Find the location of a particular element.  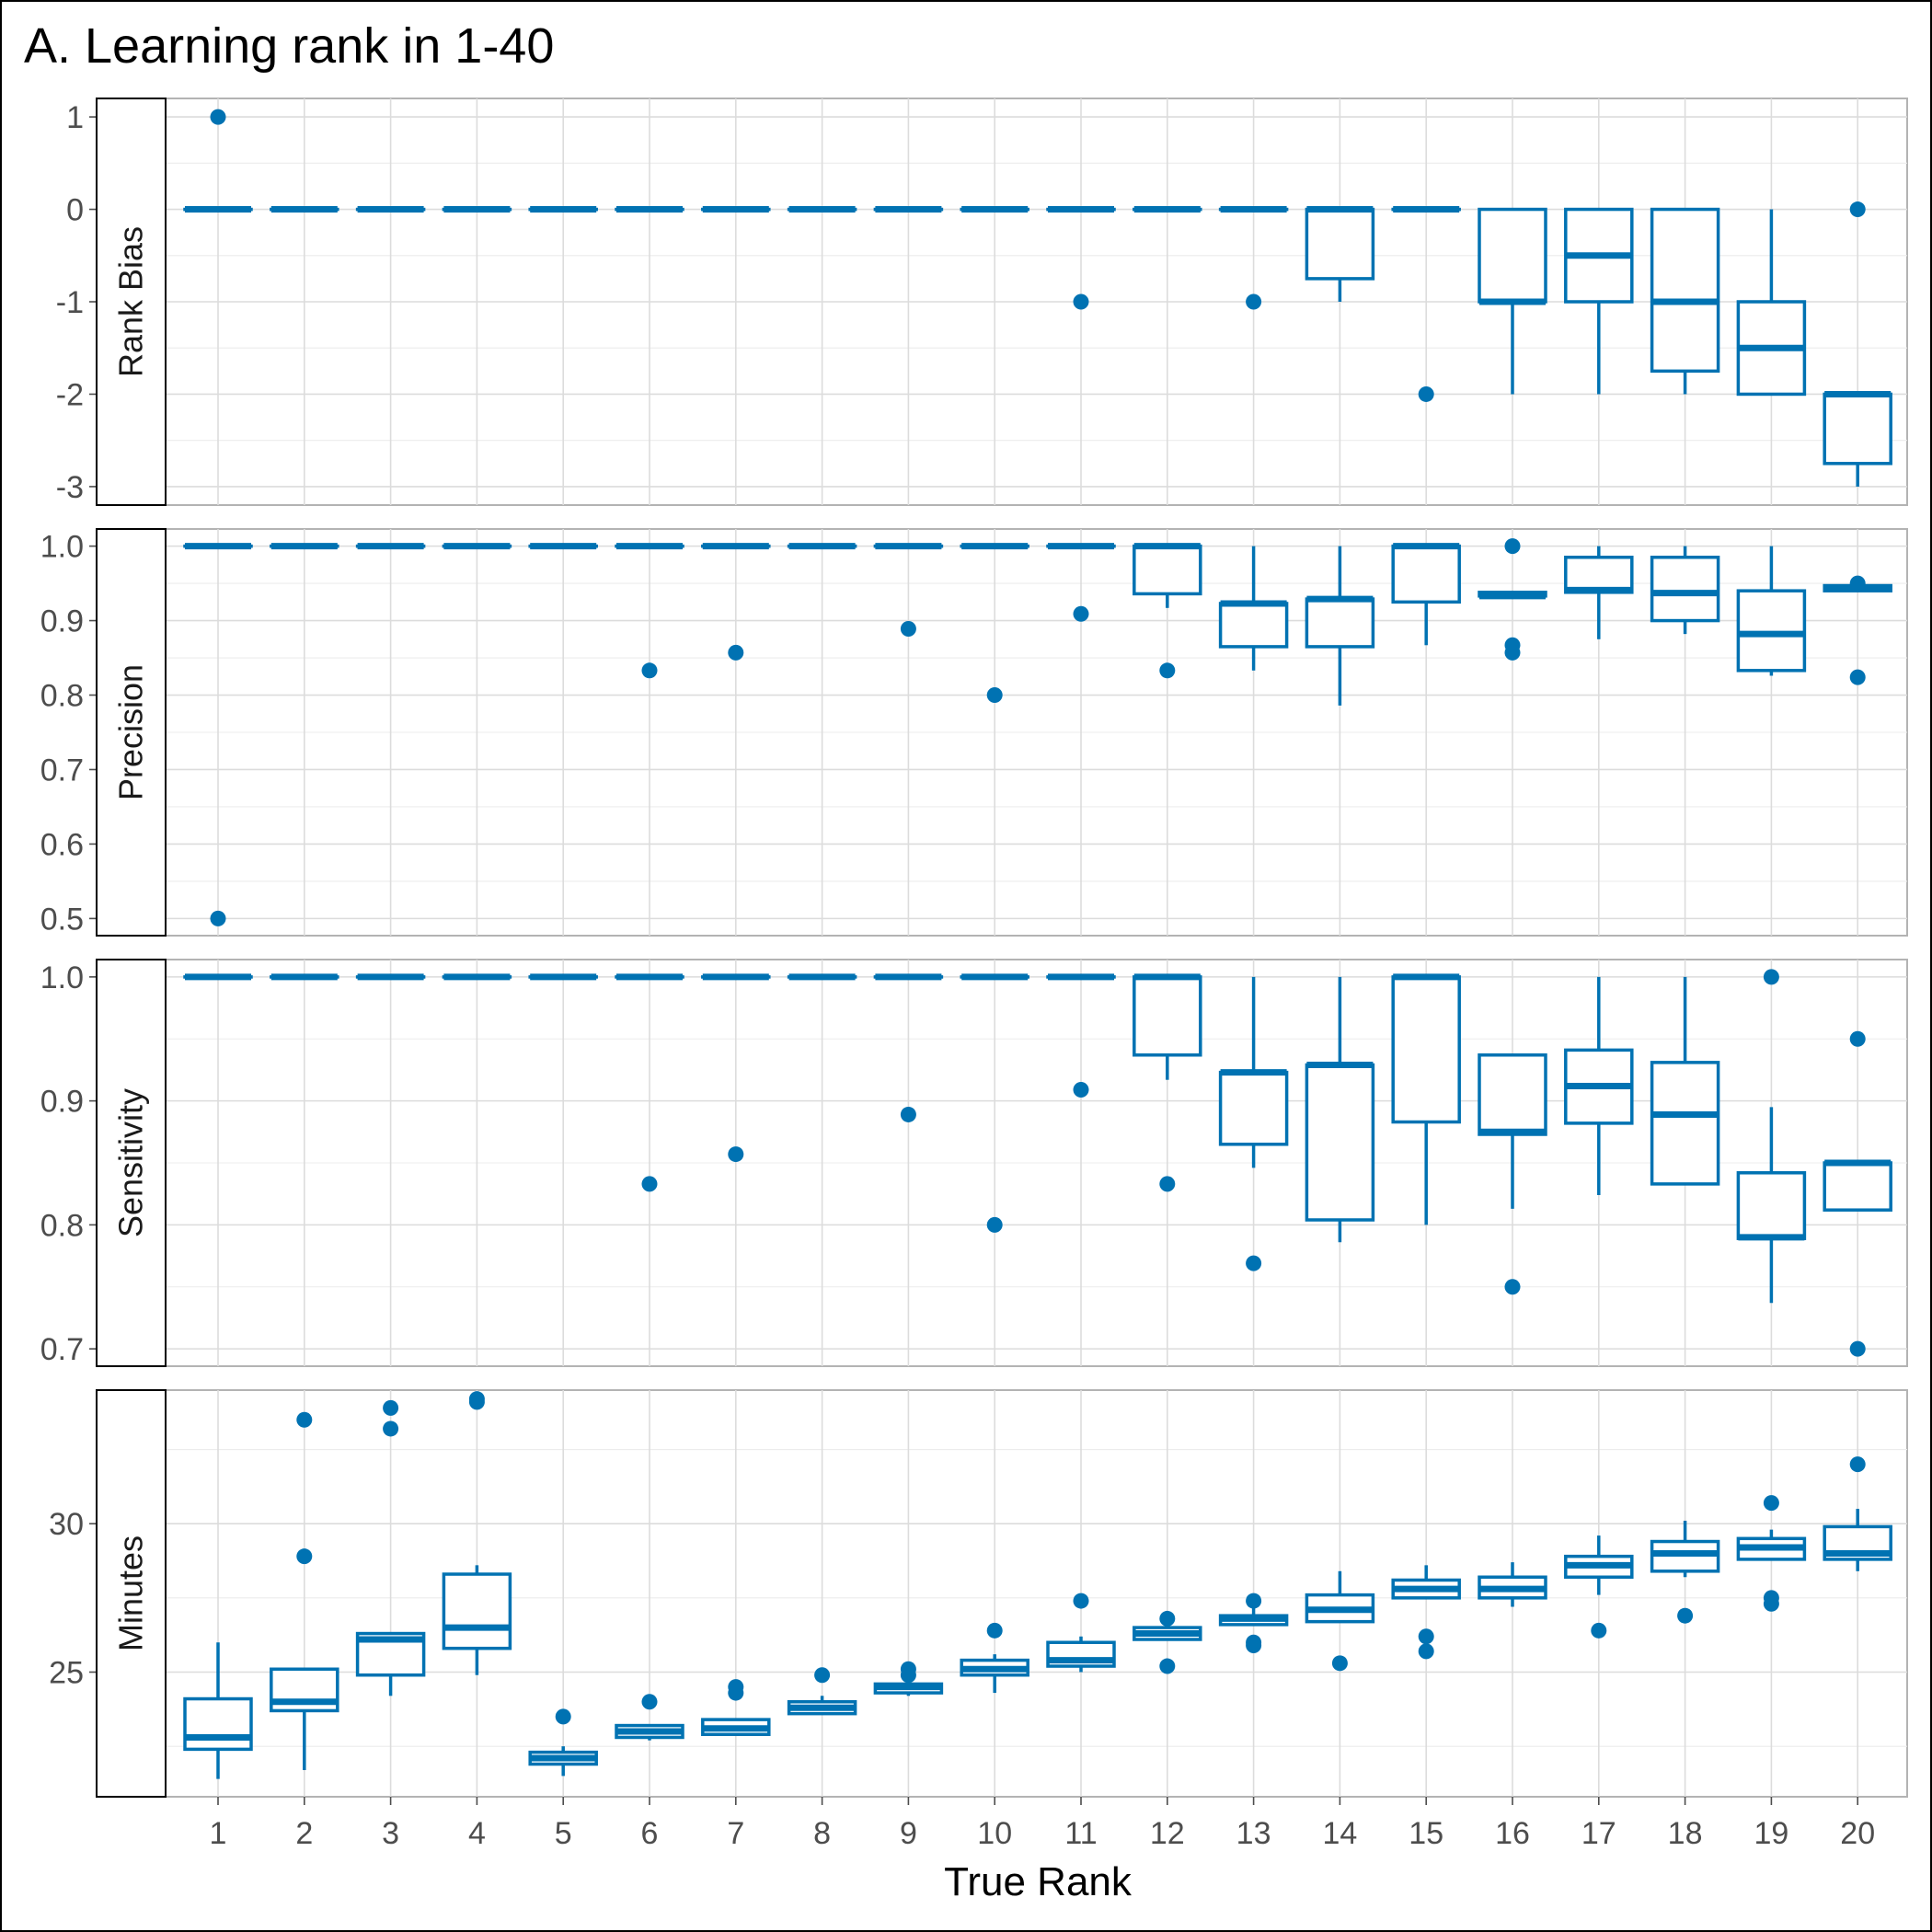

y-tick-label: 1.0 is located at coordinates (62, 977).